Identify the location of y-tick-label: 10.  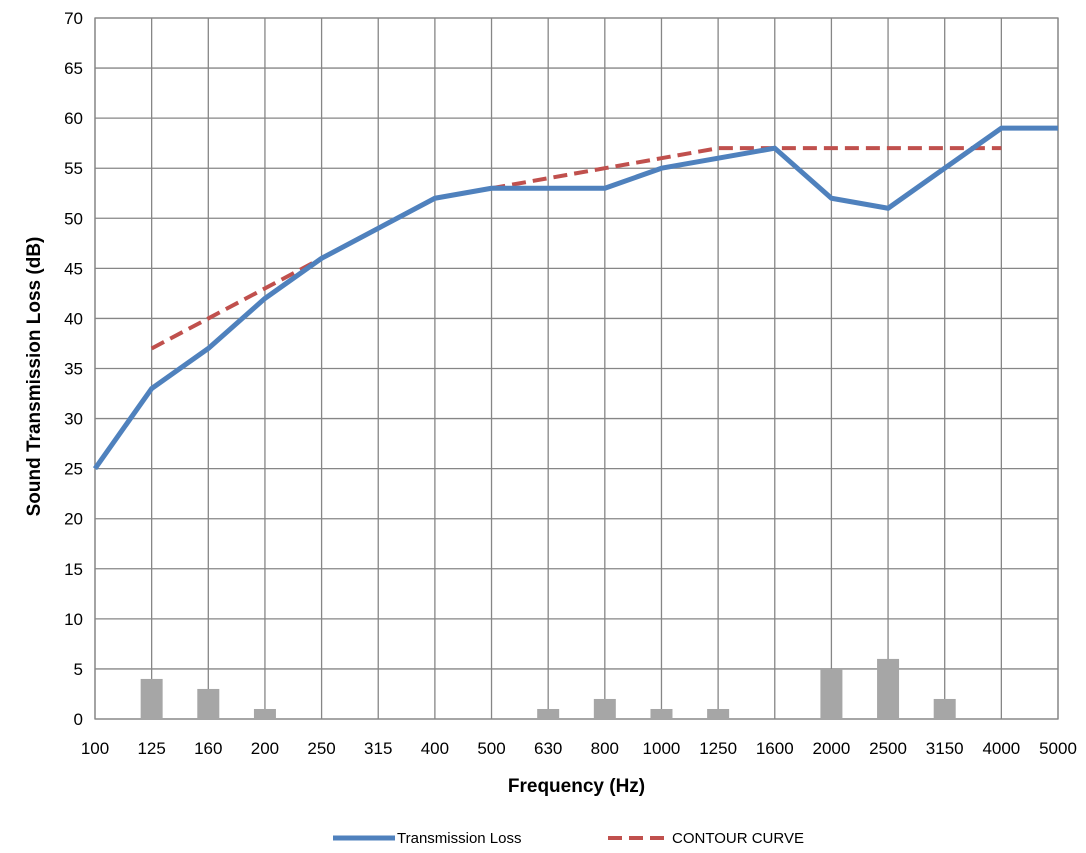
(73, 619).